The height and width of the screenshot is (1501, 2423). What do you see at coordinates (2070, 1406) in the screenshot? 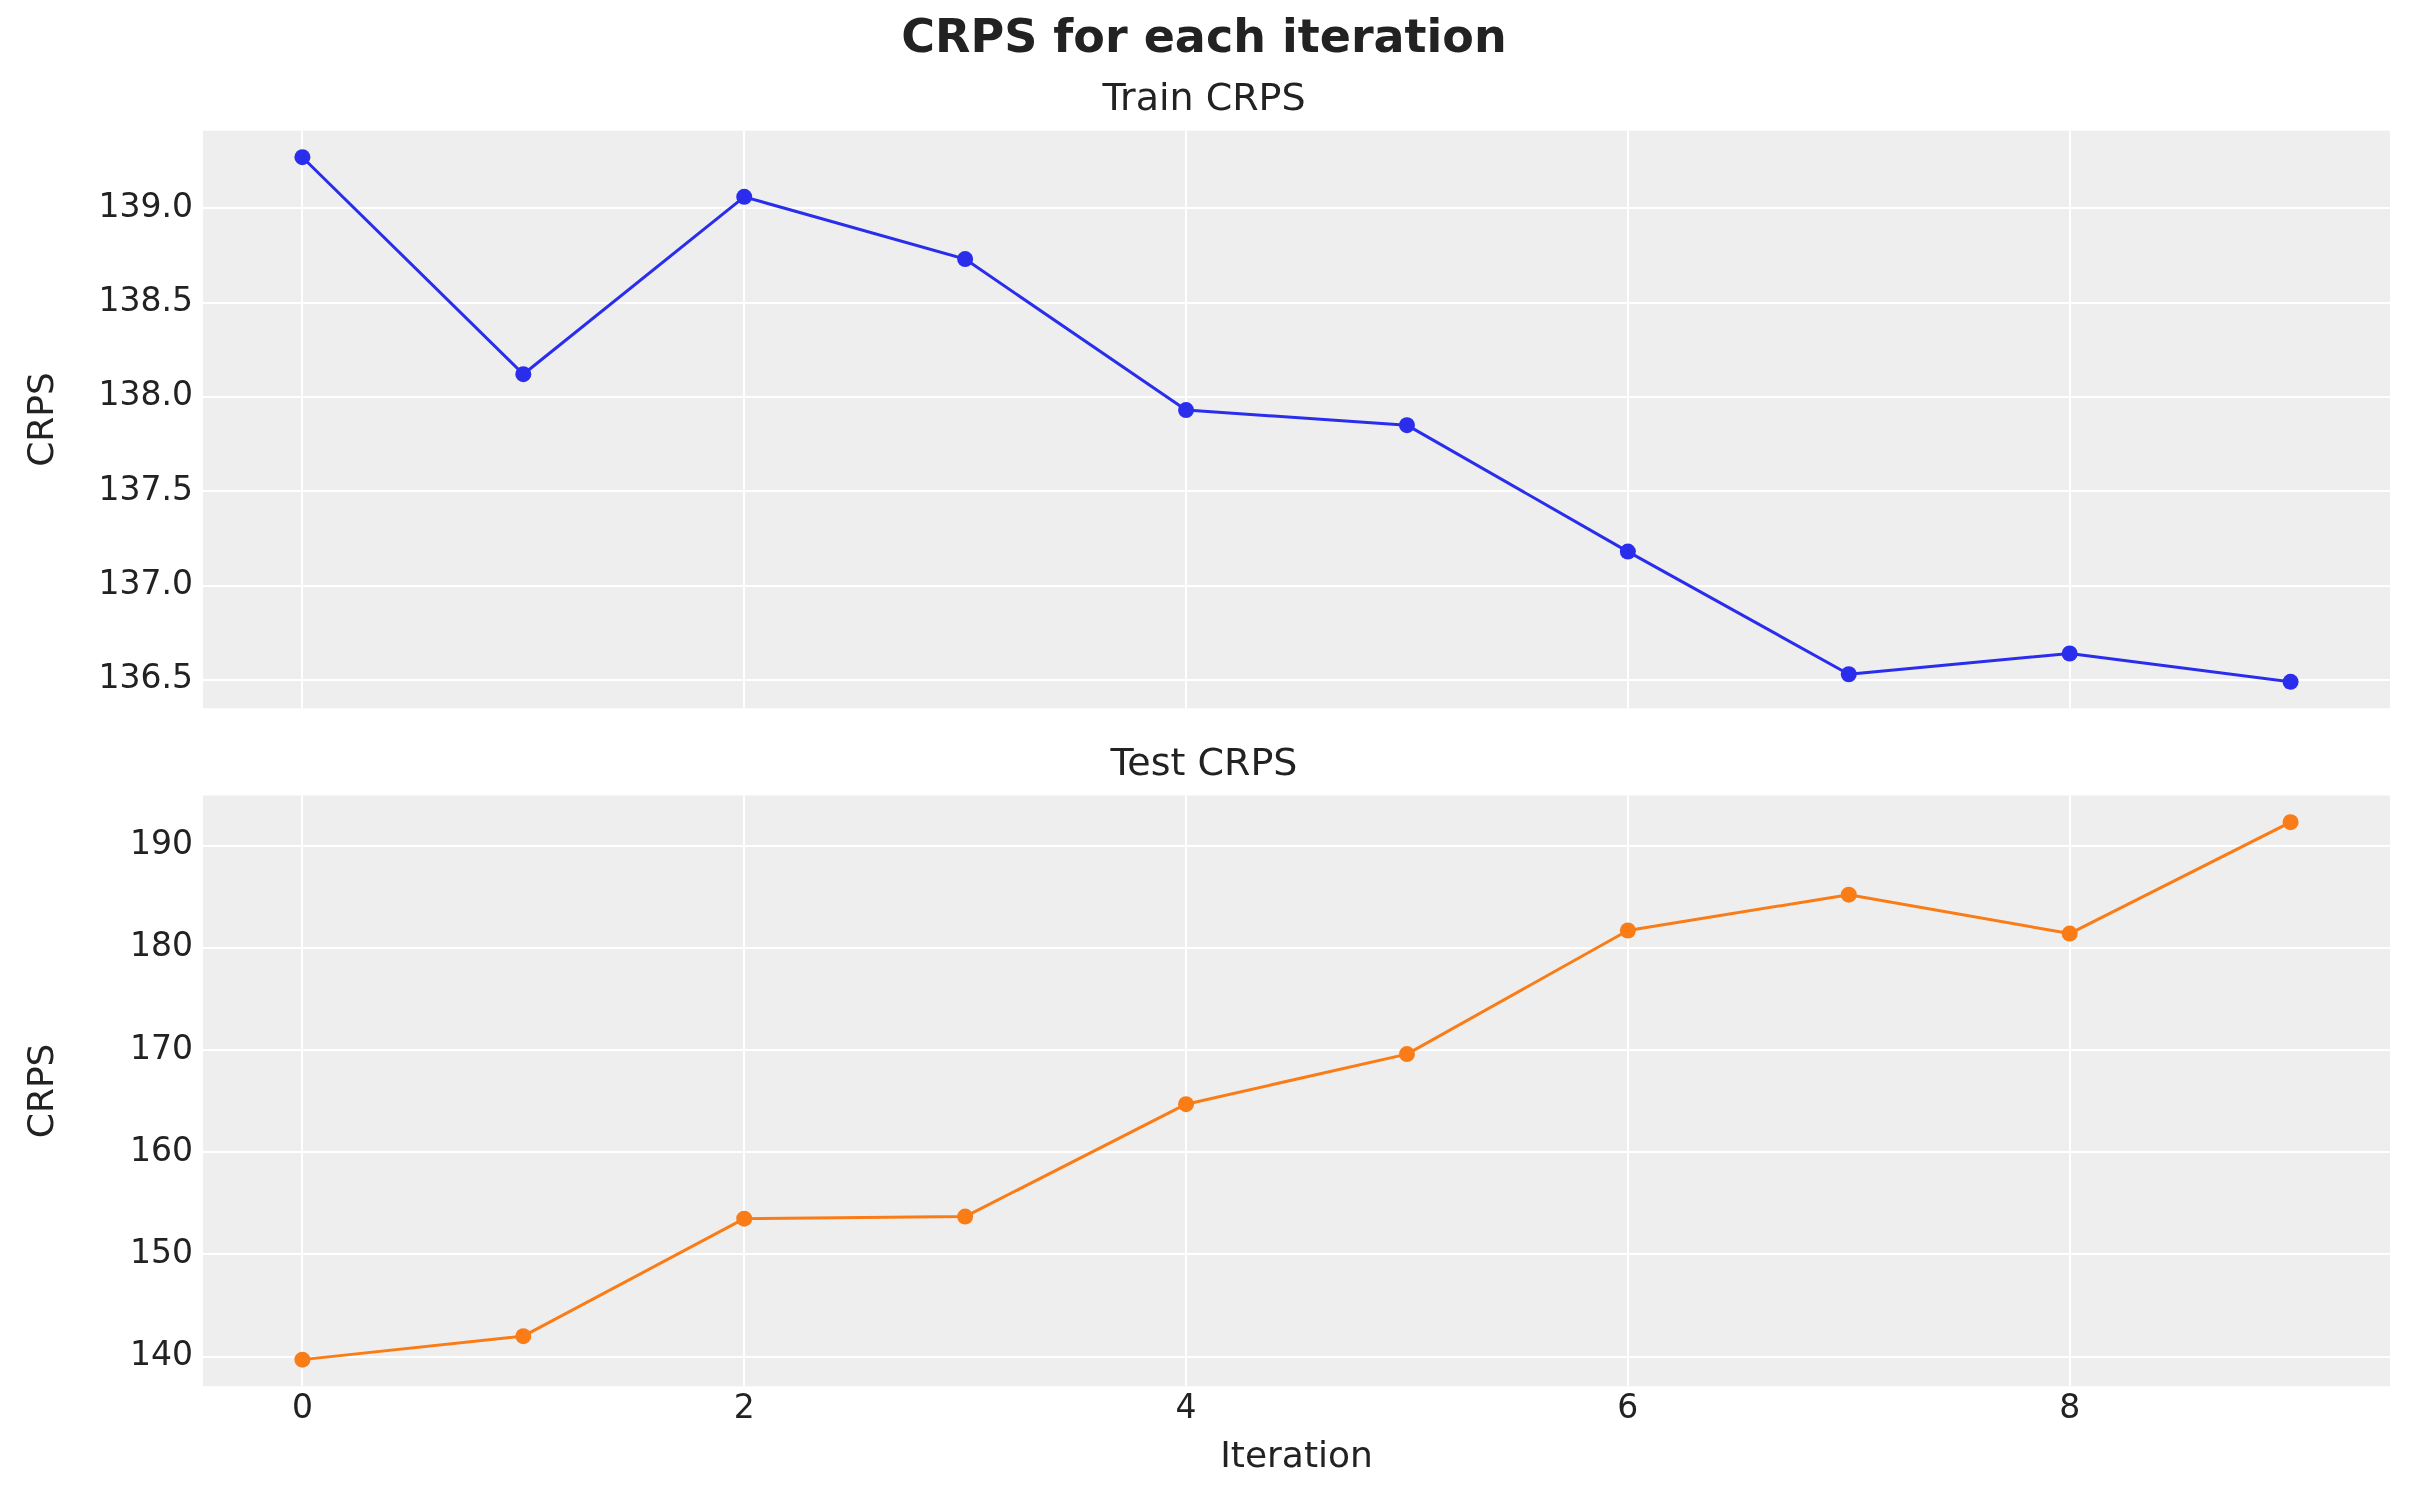
I see `x-tick-label: 8` at bounding box center [2070, 1406].